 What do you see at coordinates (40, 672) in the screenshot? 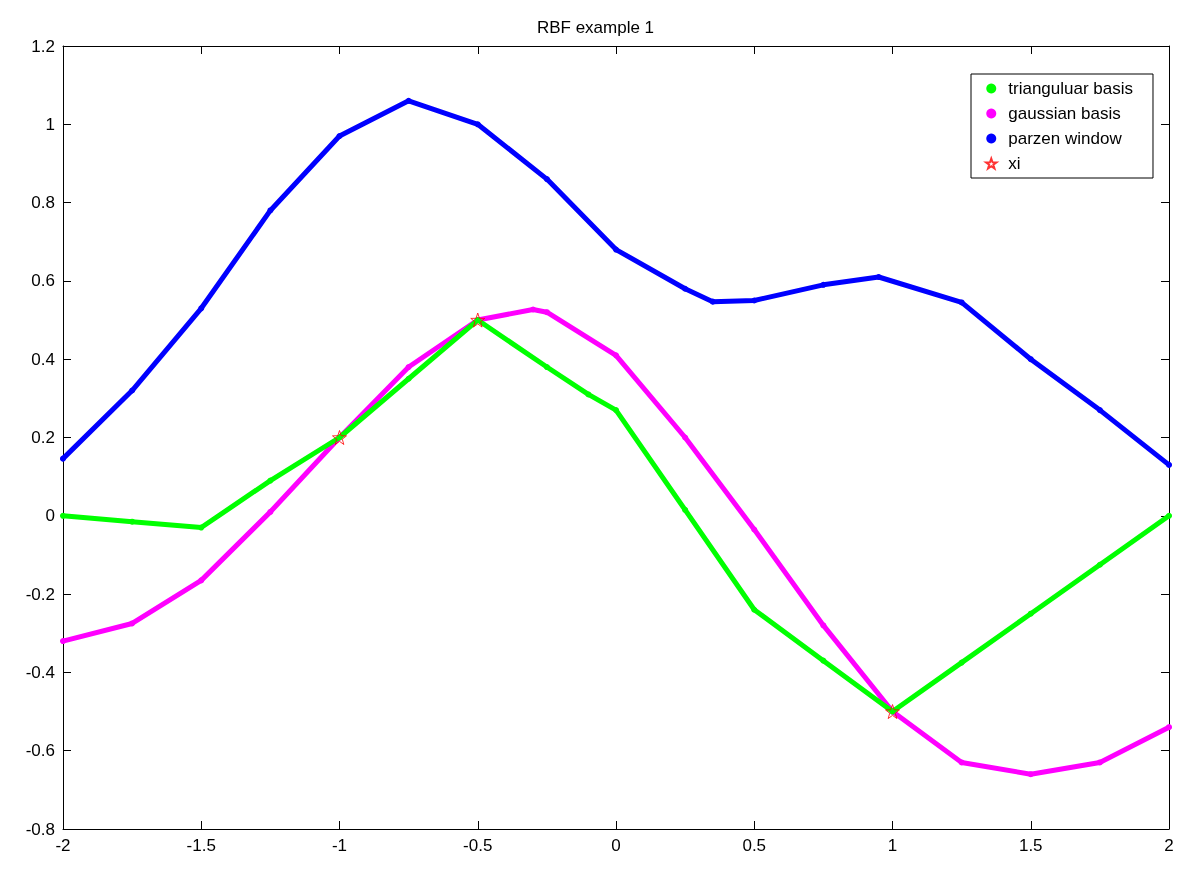
I see `y-tick-label: -0.4` at bounding box center [40, 672].